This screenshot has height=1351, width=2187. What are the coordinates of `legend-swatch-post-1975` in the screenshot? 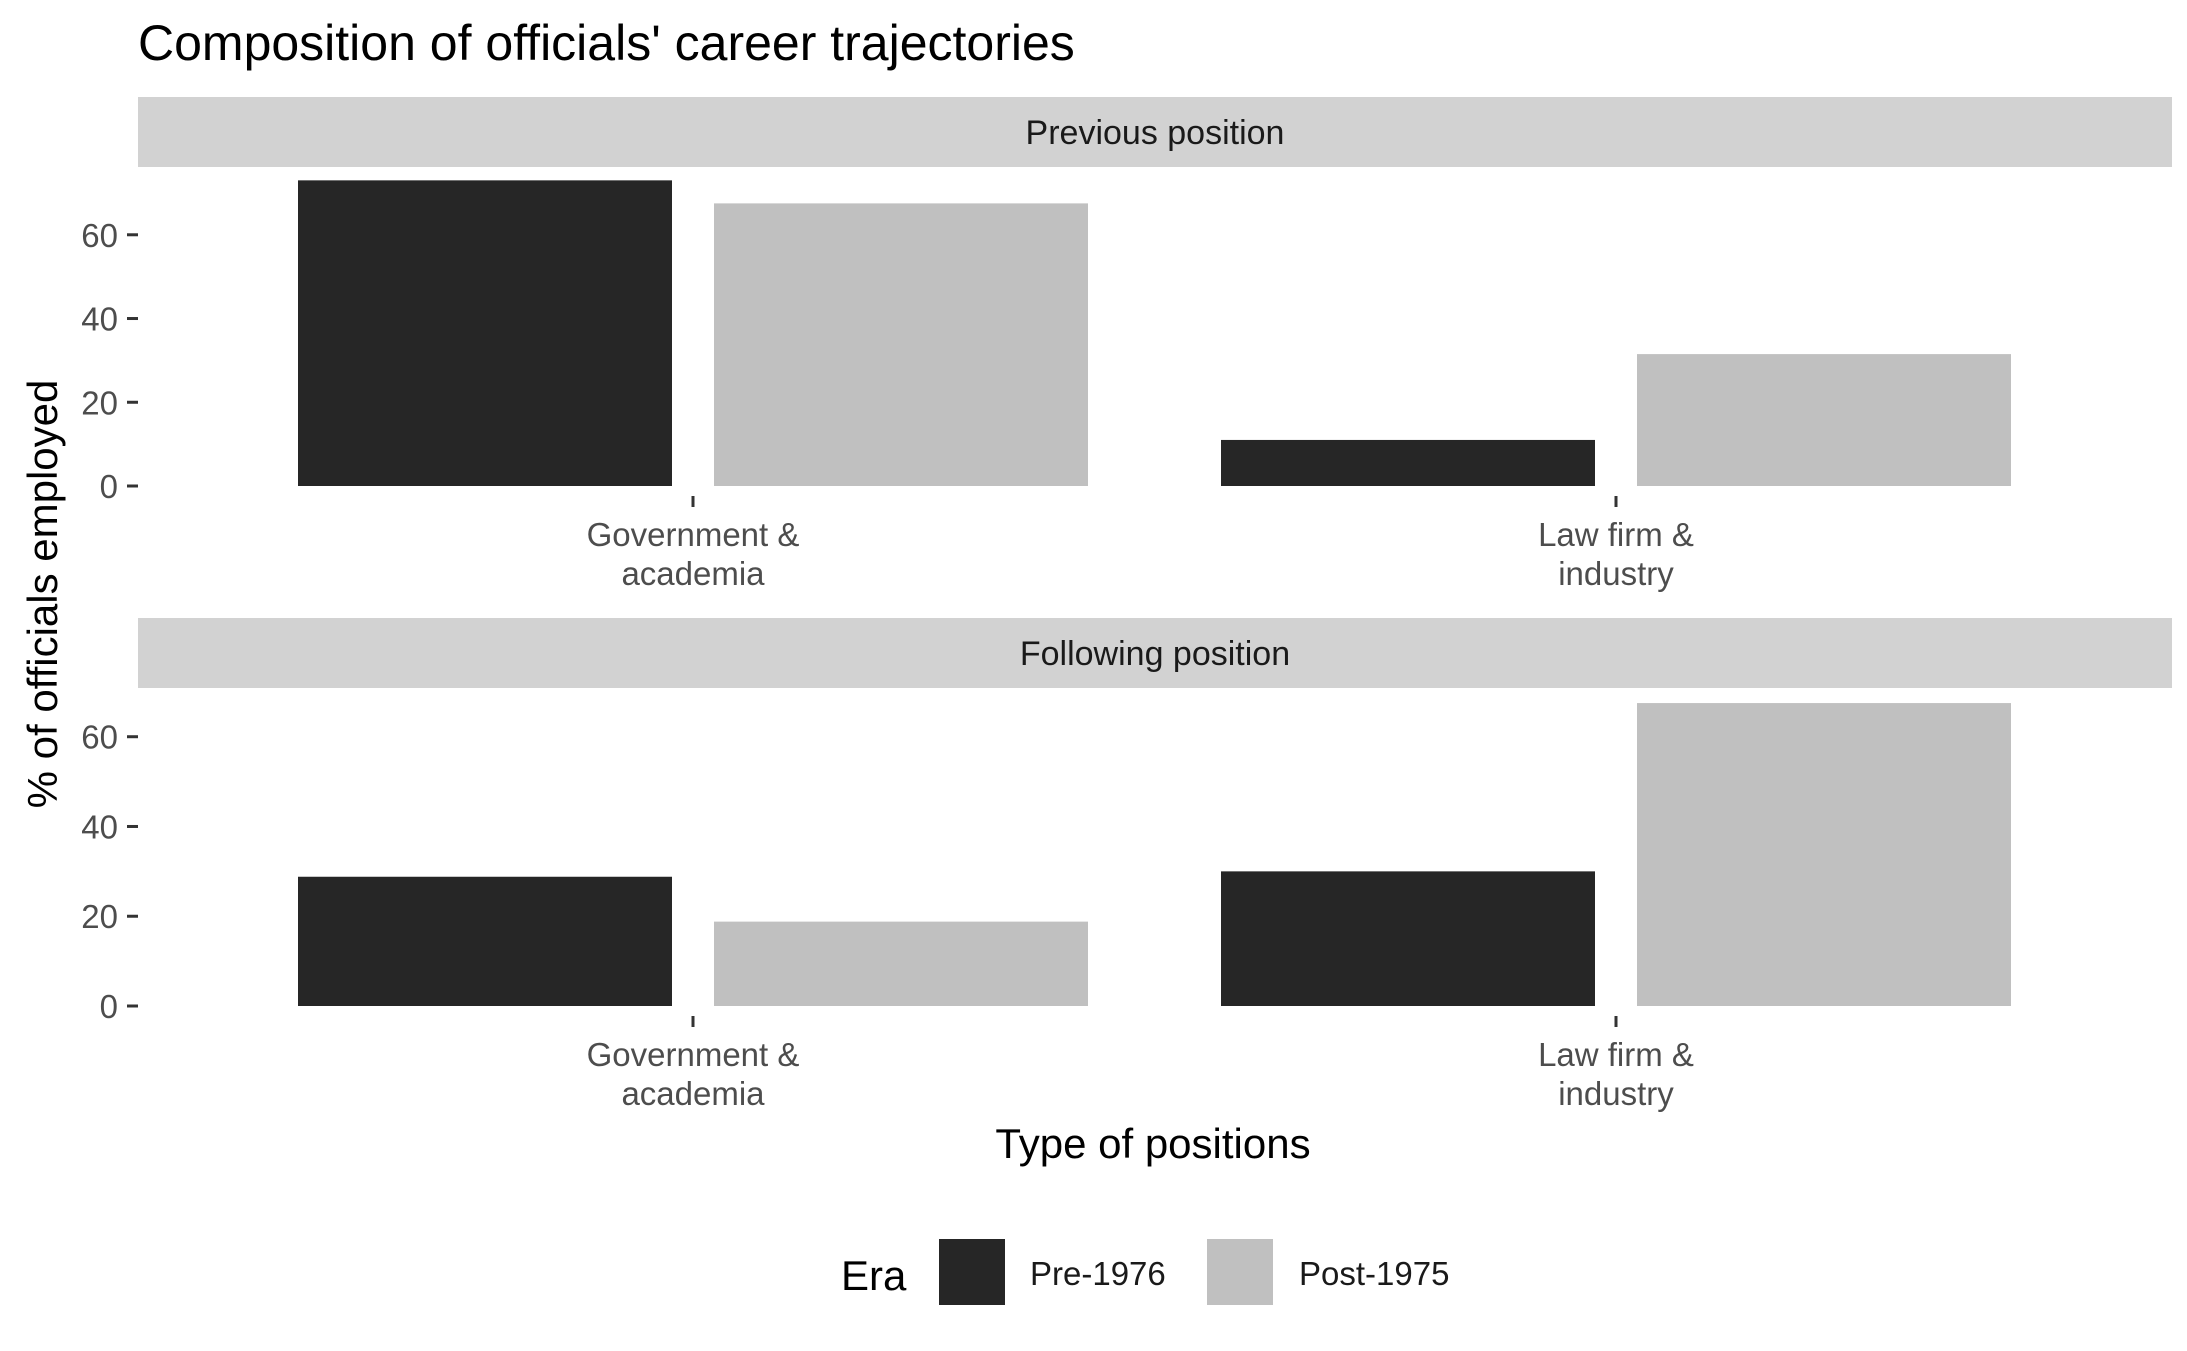 It's located at (1240, 1272).